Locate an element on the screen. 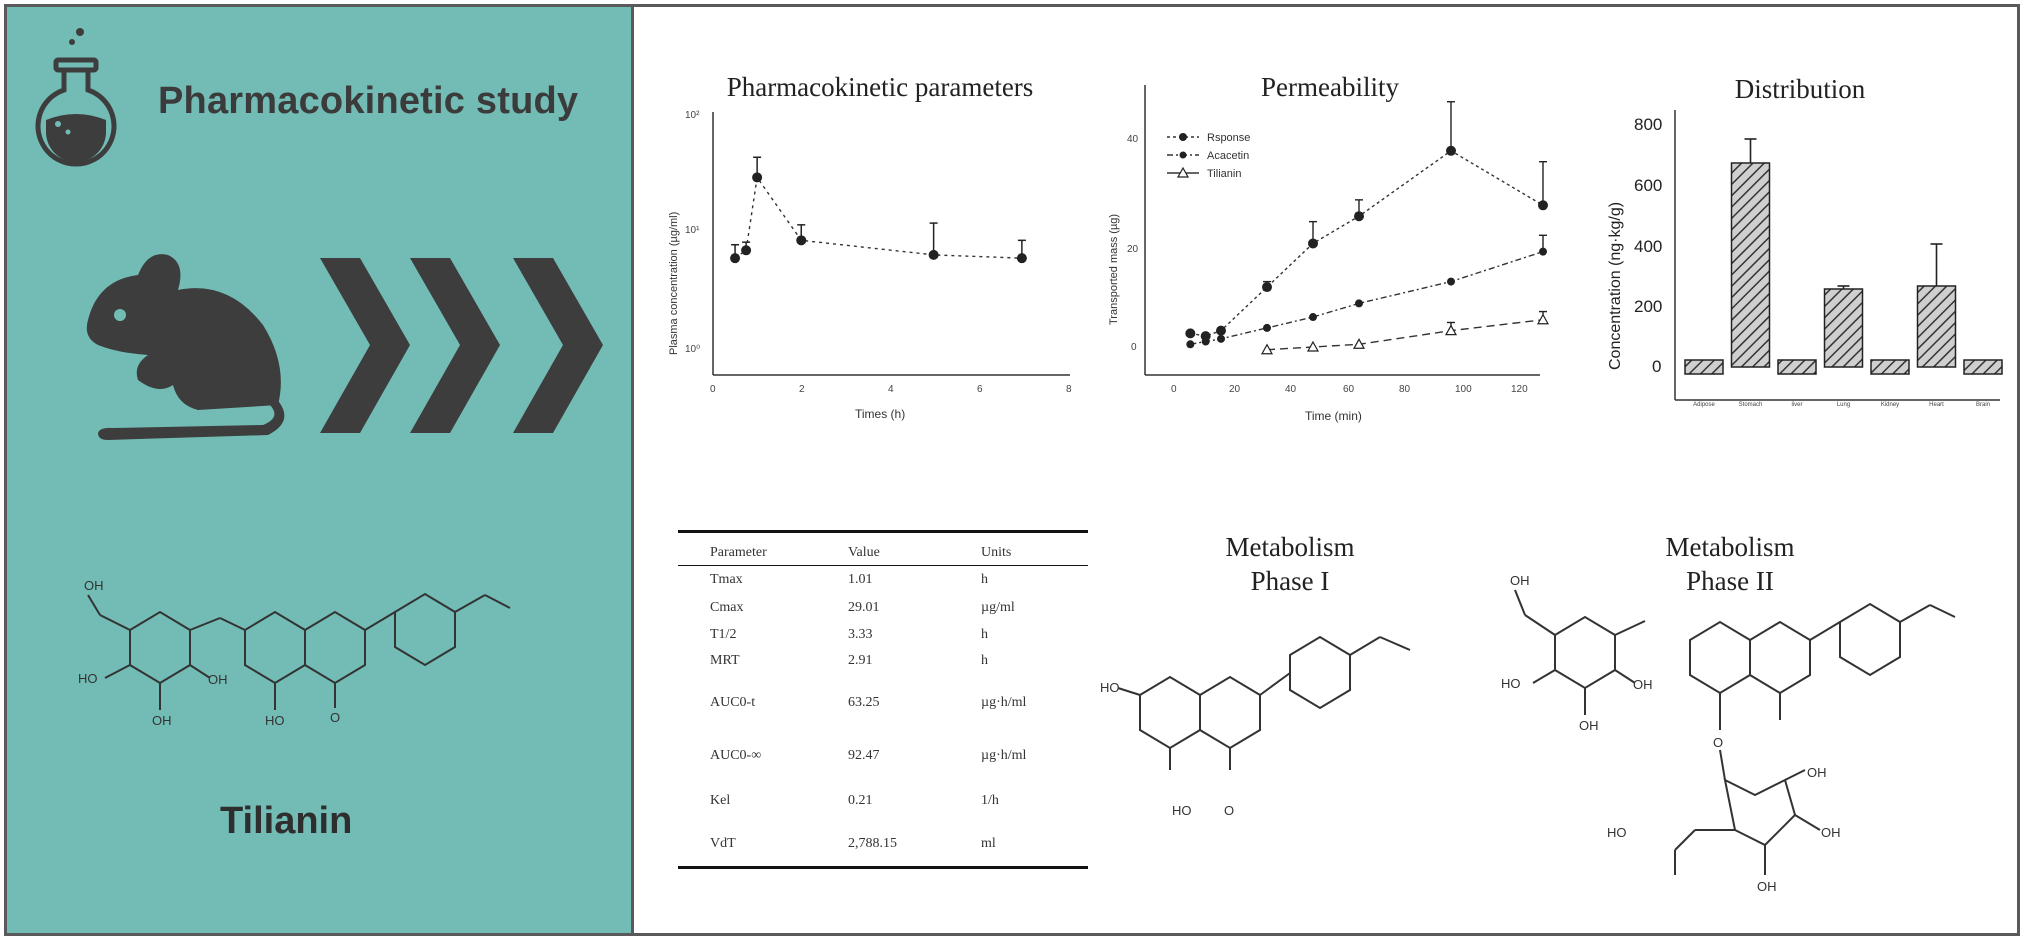  perm-ytick-2: 0 is located at coordinates (1134, 347).